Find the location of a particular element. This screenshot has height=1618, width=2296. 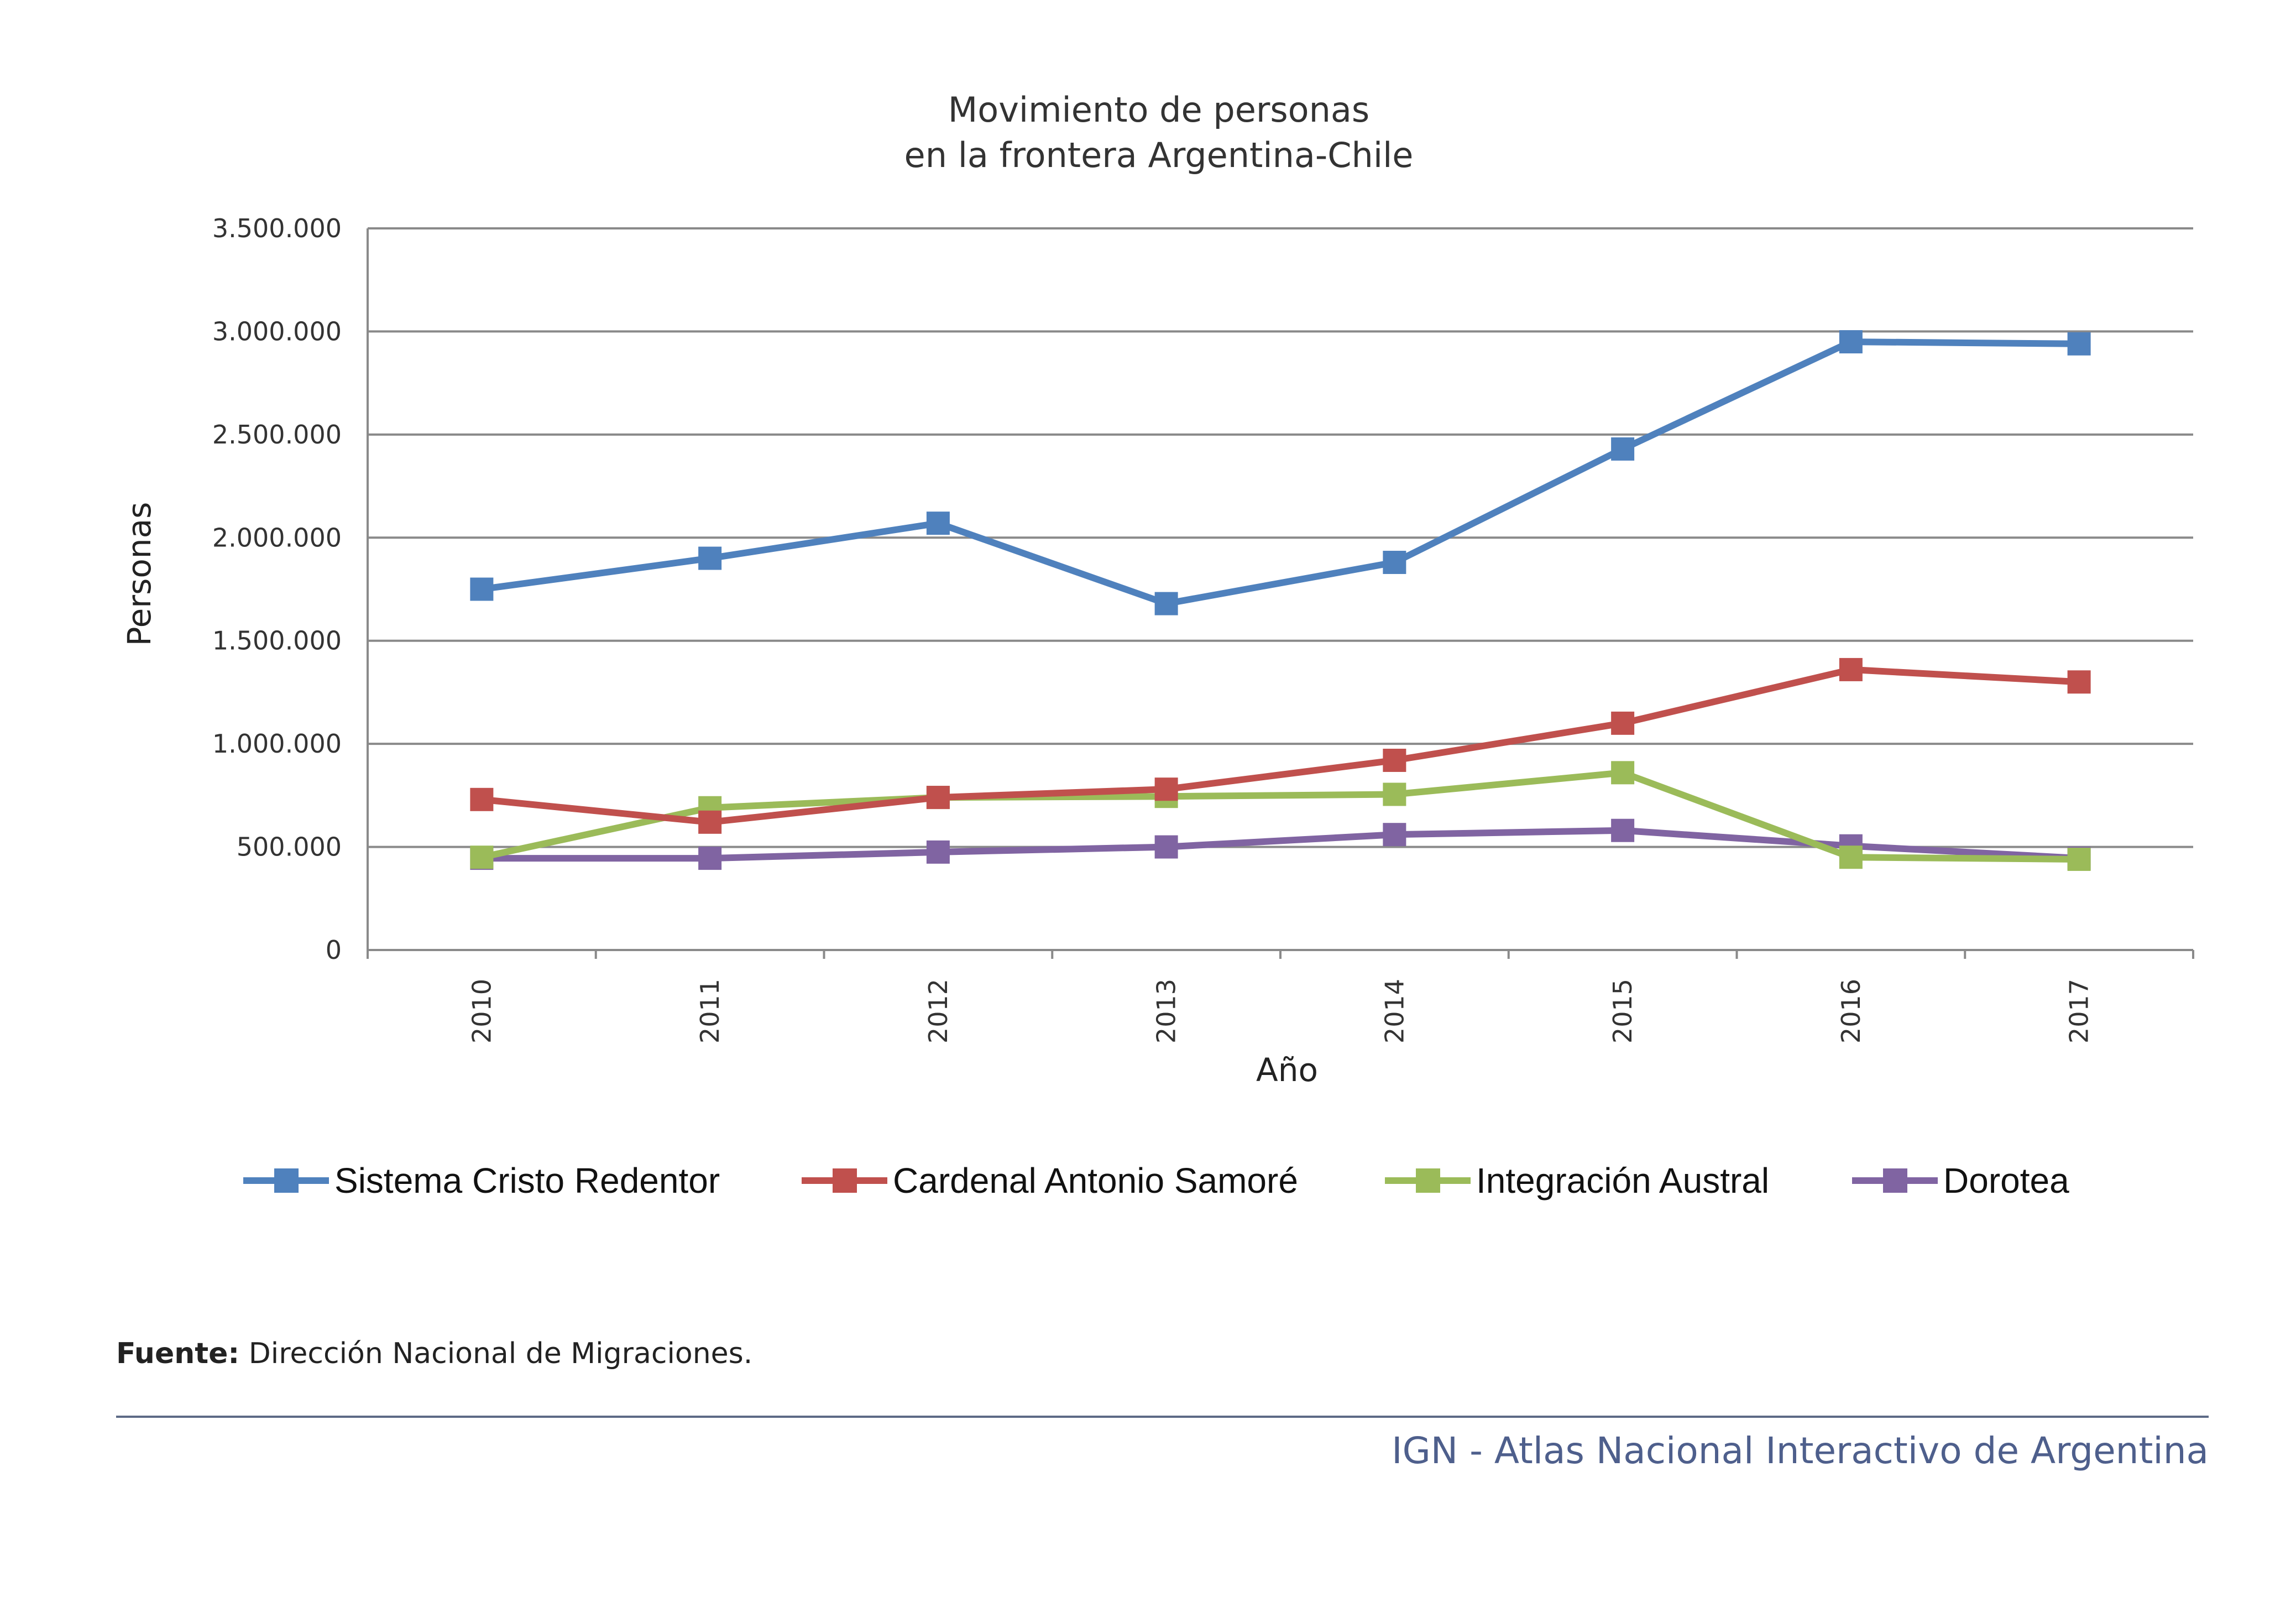

x-tick-label: 2013 is located at coordinates (1166, 1011).